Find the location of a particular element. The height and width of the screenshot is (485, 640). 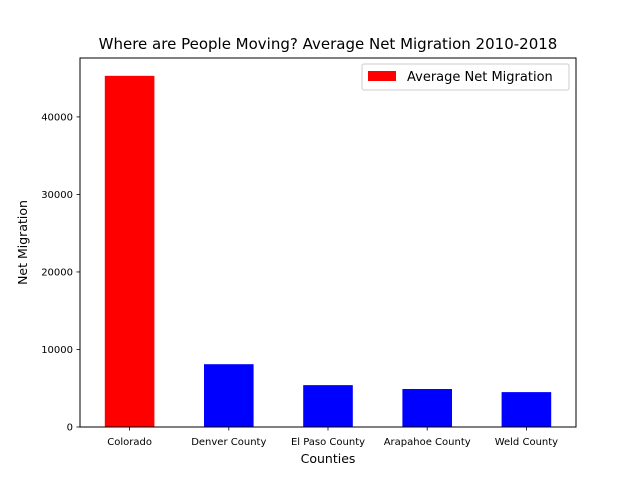

y-tick-label: 20000 is located at coordinates (57, 272).